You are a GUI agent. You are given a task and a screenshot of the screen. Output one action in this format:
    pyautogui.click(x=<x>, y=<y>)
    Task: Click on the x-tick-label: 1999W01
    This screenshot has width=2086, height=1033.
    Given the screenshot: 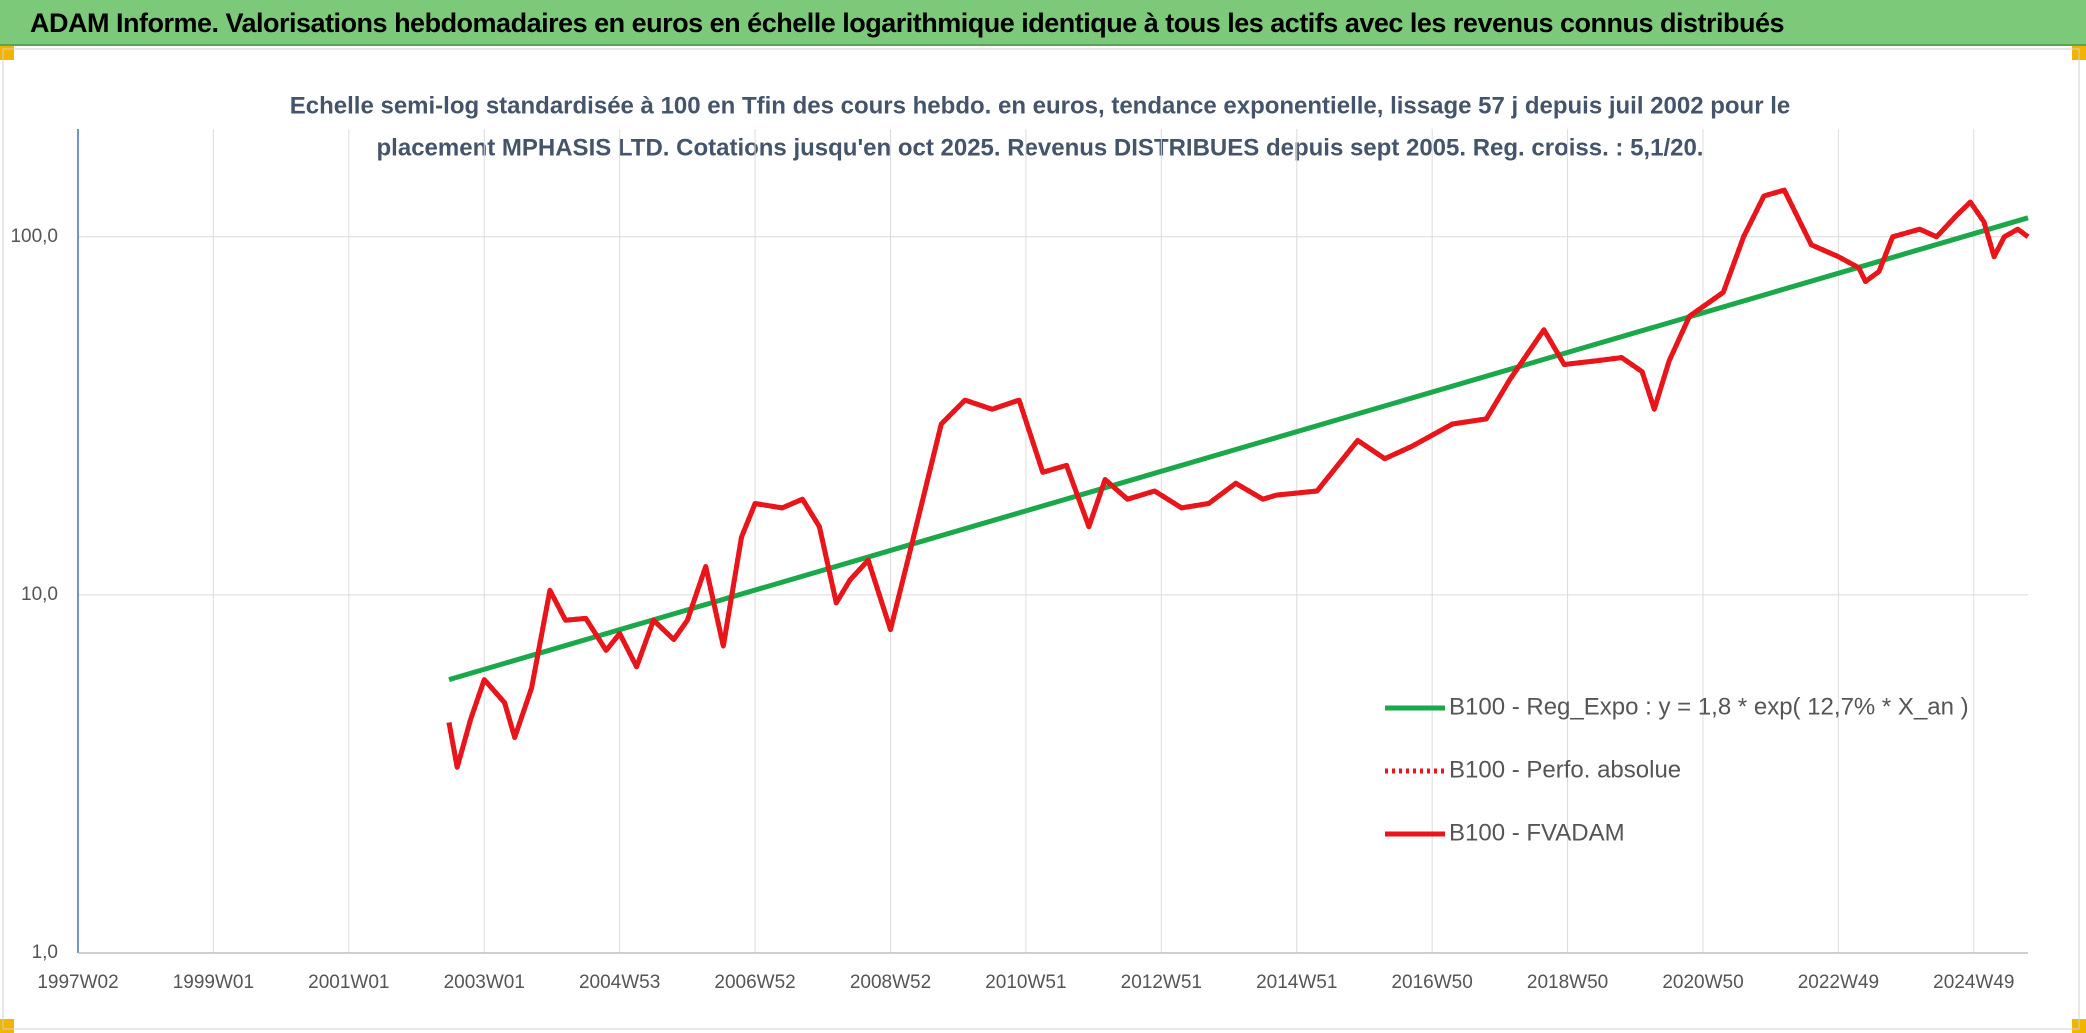 What is the action you would take?
    pyautogui.click(x=213, y=982)
    